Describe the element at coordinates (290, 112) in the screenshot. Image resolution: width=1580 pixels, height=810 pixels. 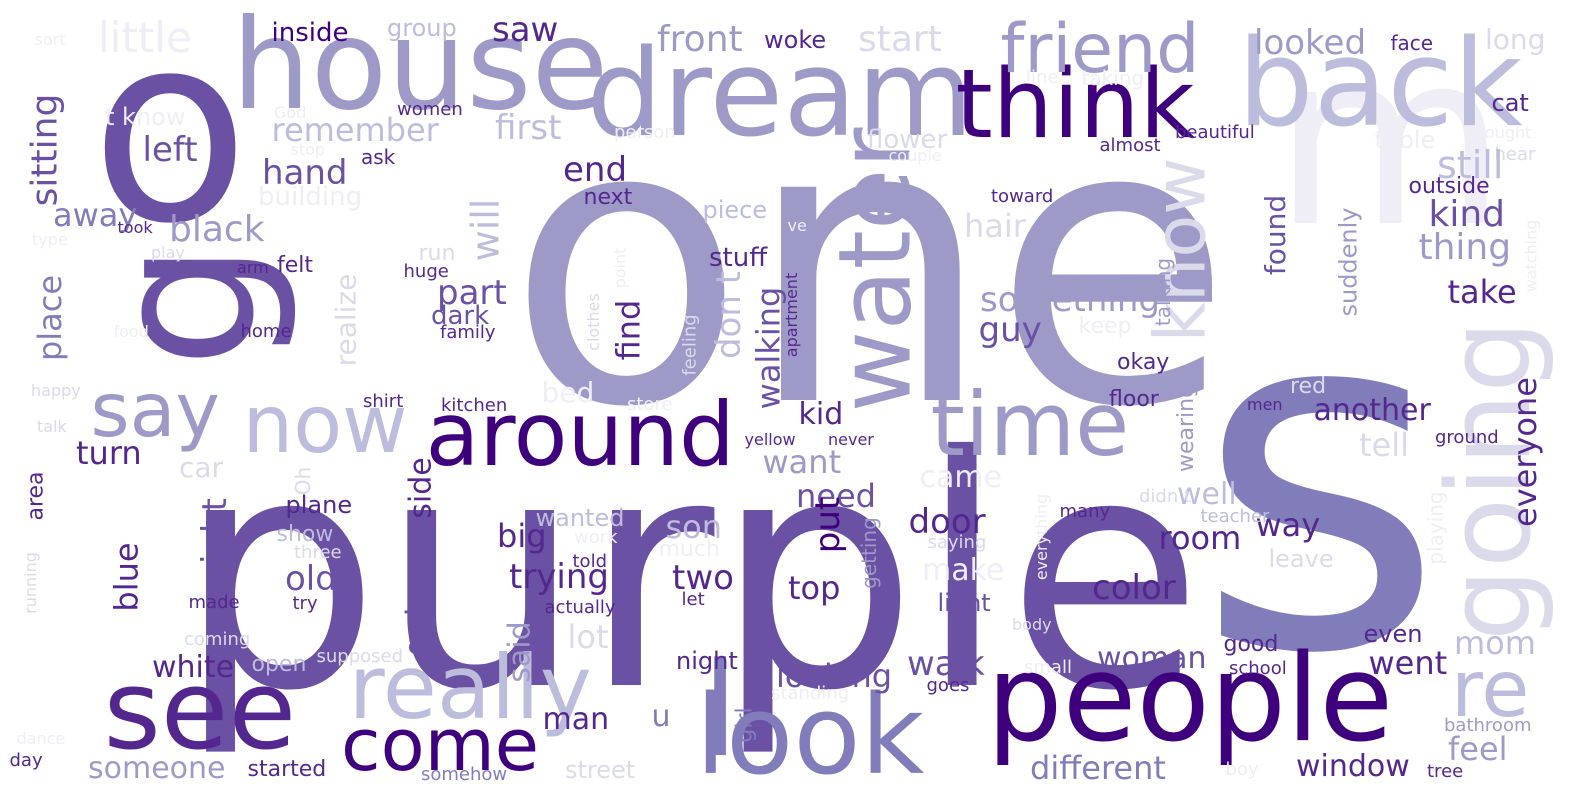
I see `word-god: God` at that location.